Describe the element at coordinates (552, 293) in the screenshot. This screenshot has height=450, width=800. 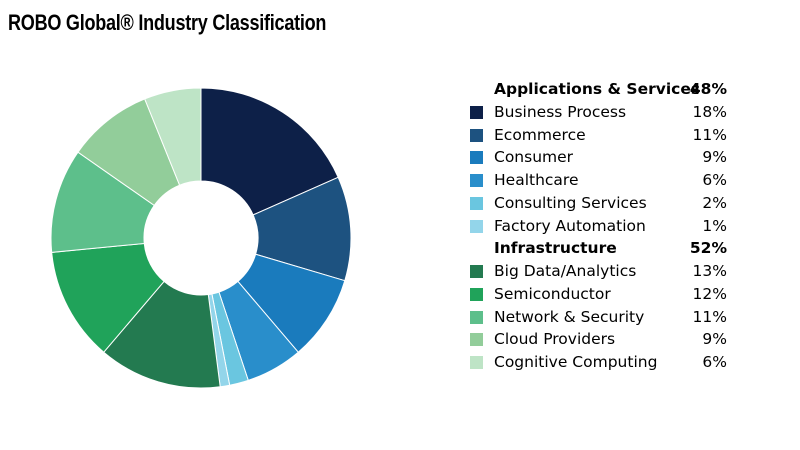
I see `legend-label: Semiconductor` at that location.